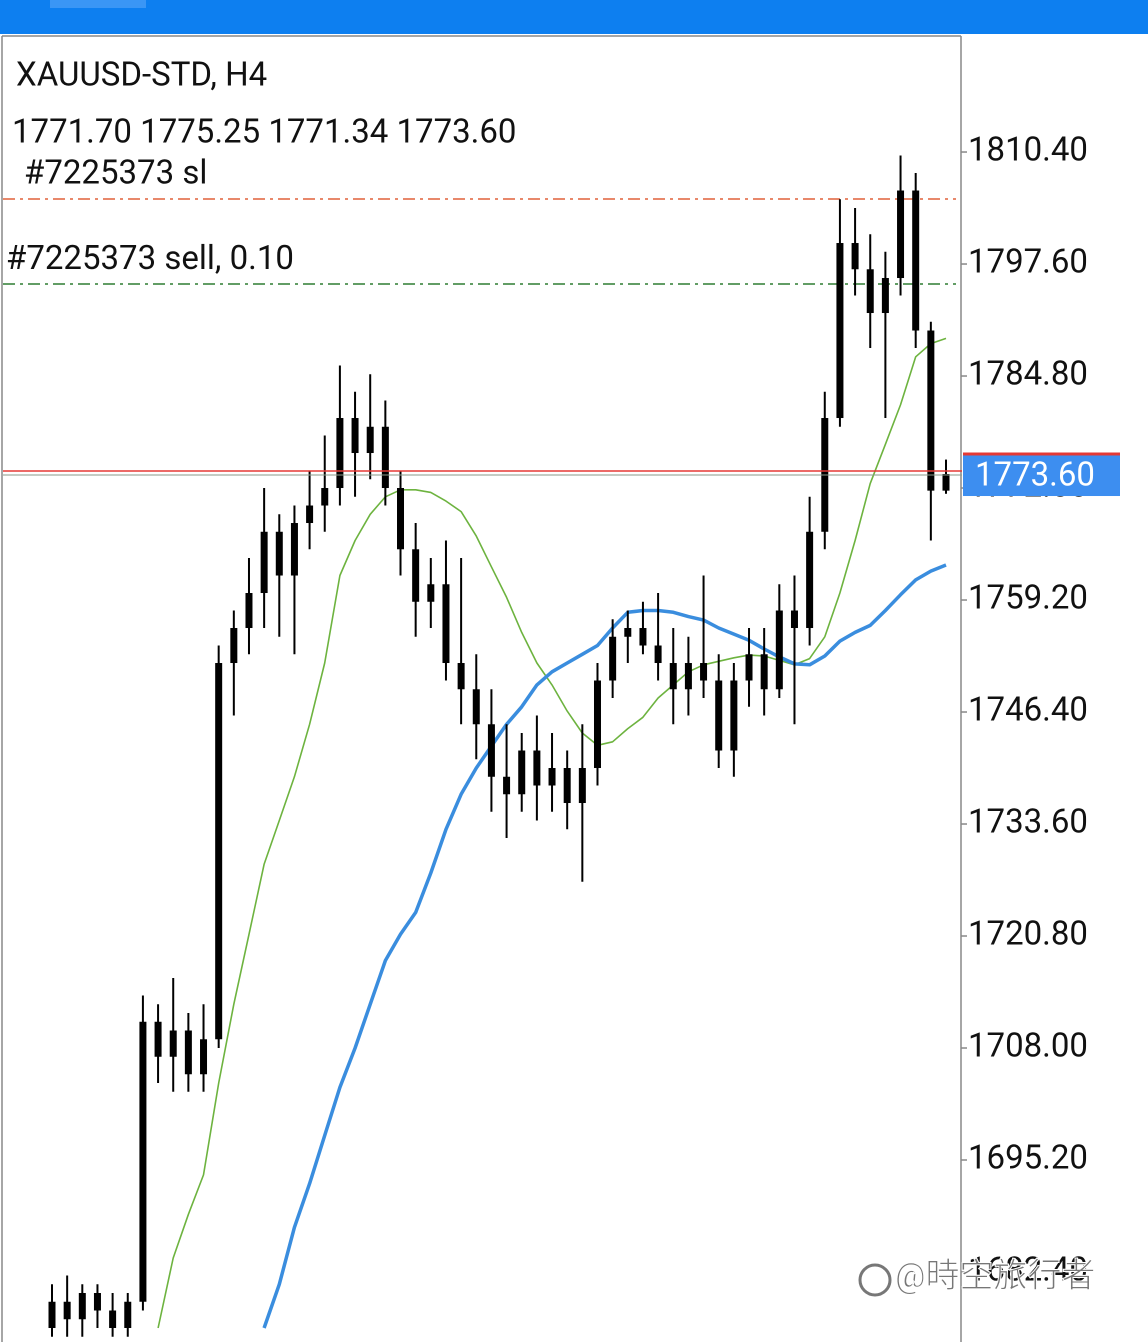 This screenshot has width=1148, height=1342. What do you see at coordinates (264, 132) in the screenshot?
I see `ohlc-label: 1771.70 1775.25 1771.34 1773.60` at bounding box center [264, 132].